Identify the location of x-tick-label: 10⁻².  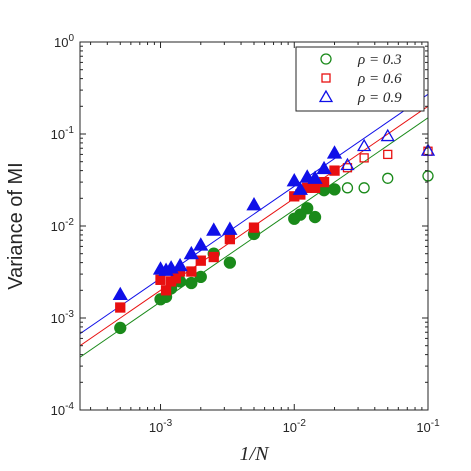
(295, 426).